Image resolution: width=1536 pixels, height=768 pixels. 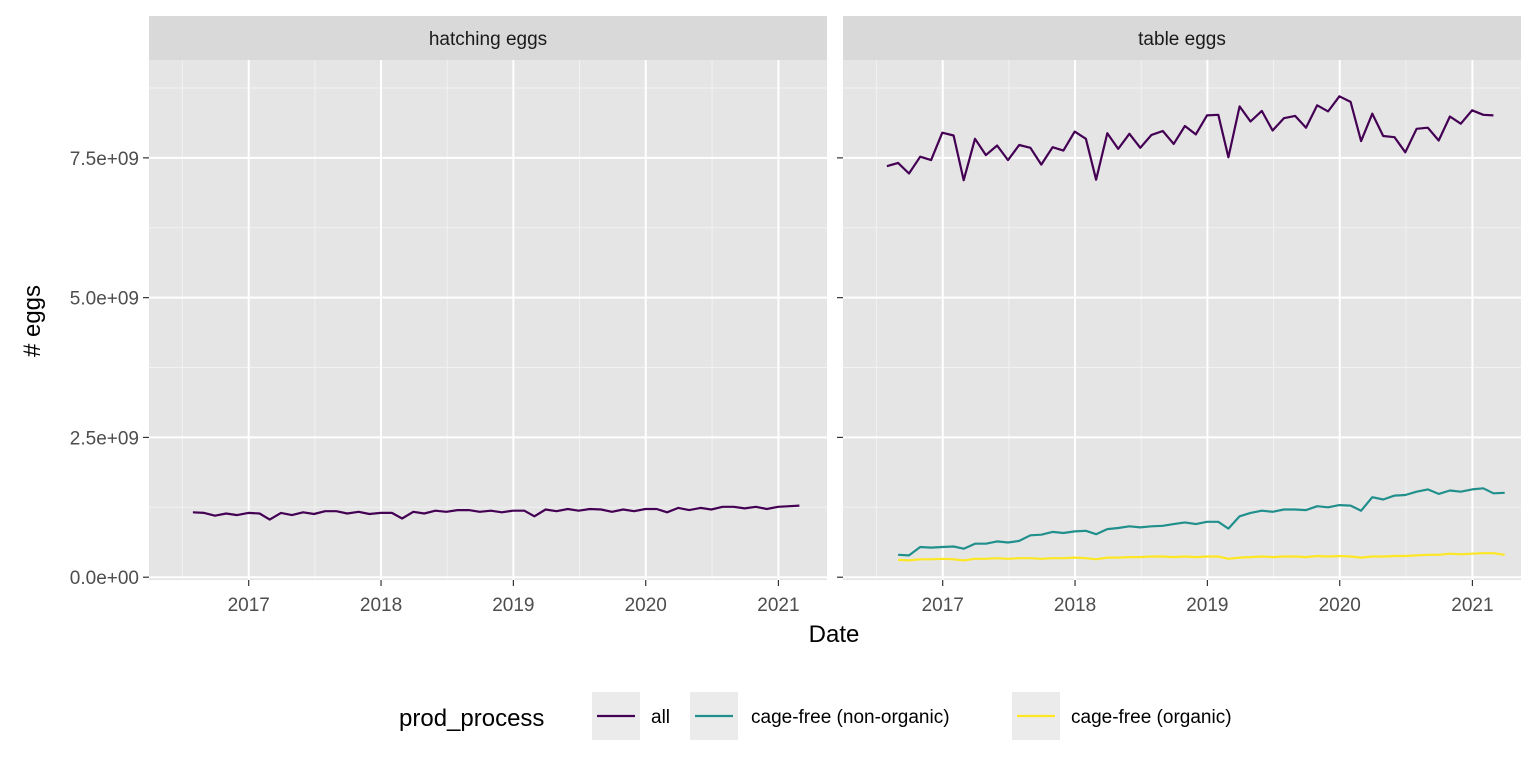 What do you see at coordinates (660, 717) in the screenshot?
I see `legend-label: all` at bounding box center [660, 717].